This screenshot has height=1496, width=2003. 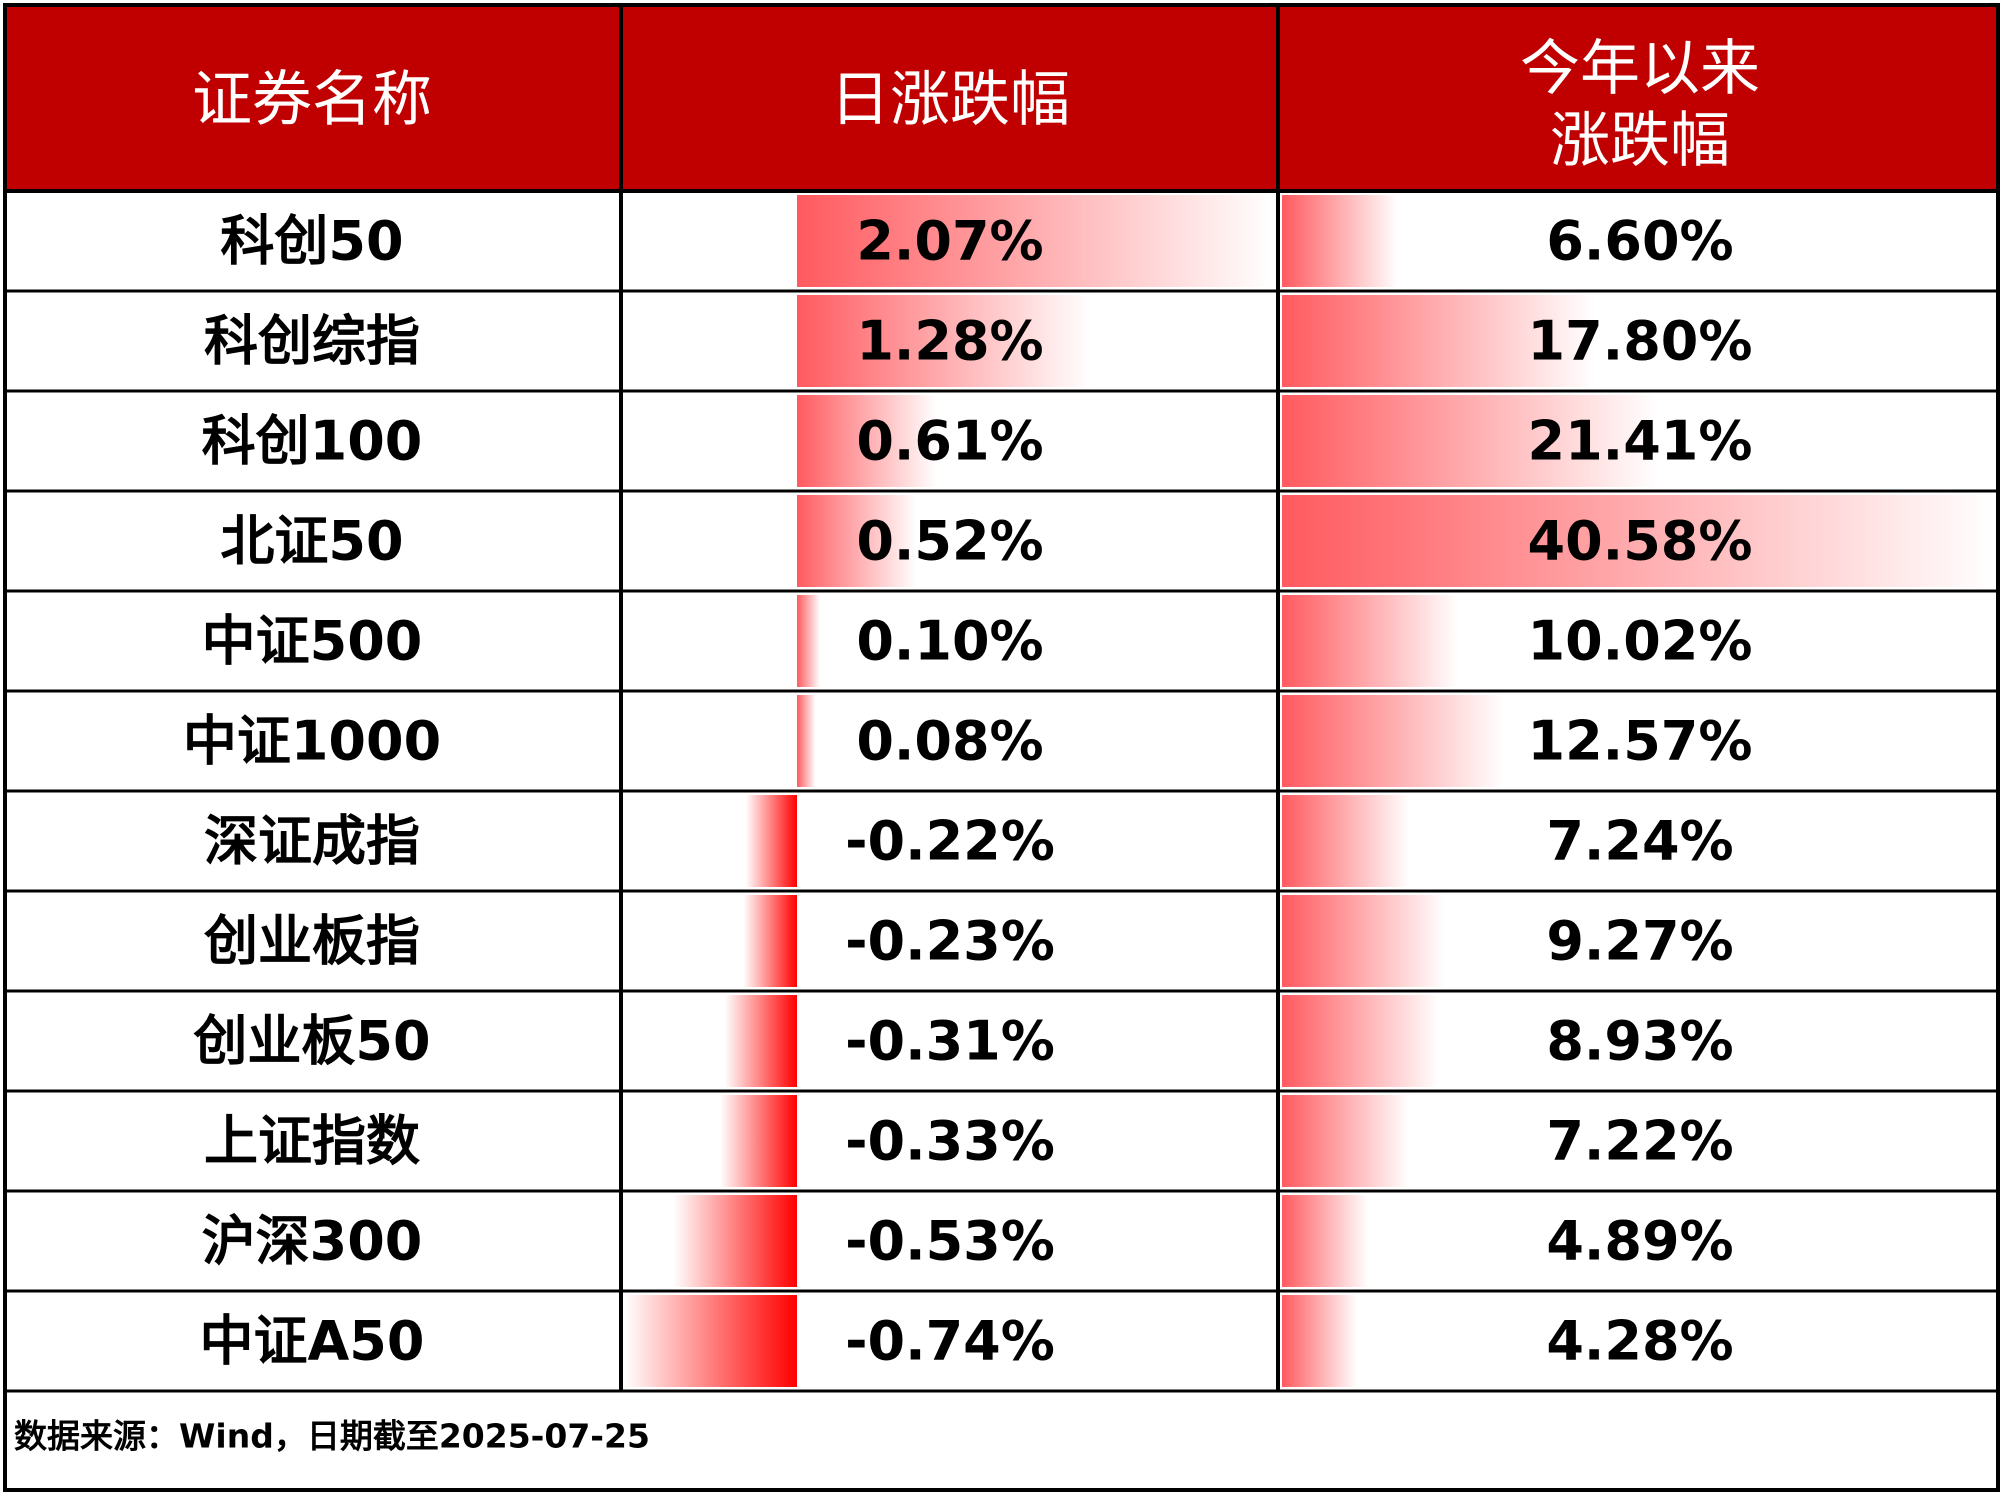 What do you see at coordinates (1640, 69) in the screenshot?
I see `header-ytd-line1: 今年以来` at bounding box center [1640, 69].